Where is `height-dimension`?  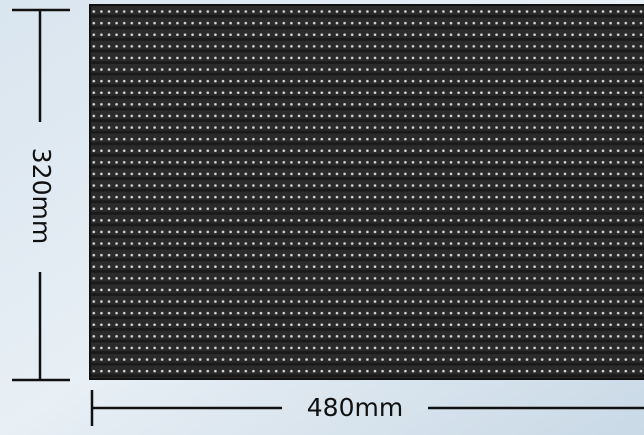
height-dimension is located at coordinates (41, 195).